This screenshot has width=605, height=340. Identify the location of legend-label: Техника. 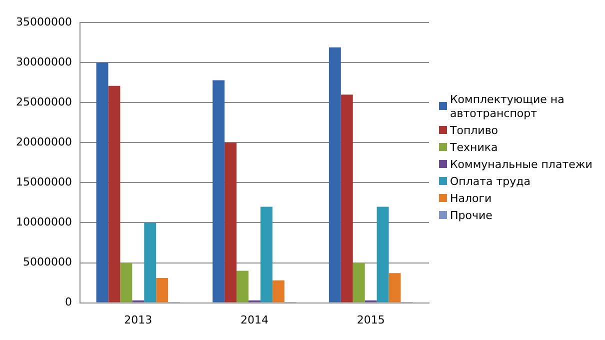
(474, 147).